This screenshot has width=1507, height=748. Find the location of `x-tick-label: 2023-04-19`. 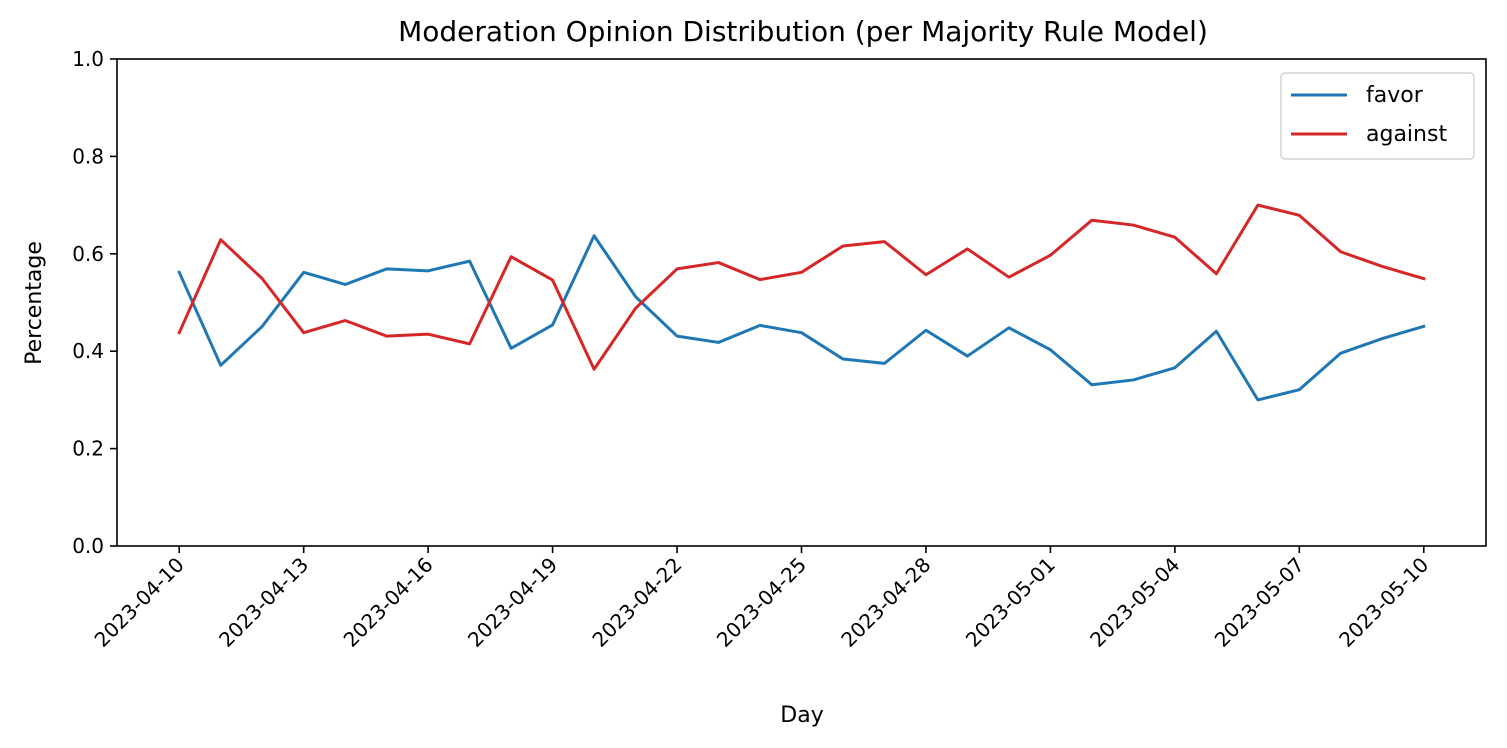

x-tick-label: 2023-04-19 is located at coordinates (512, 602).